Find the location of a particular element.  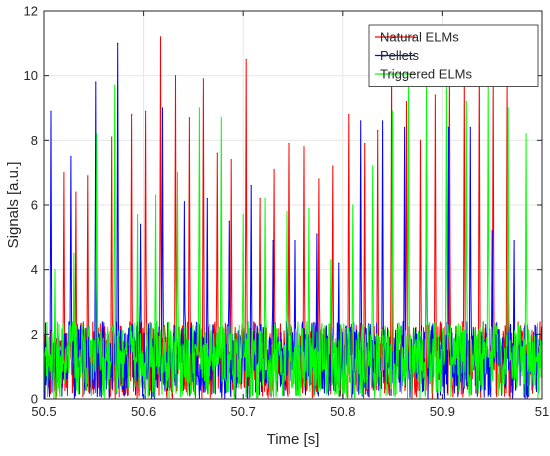

y-tick-label: 0 is located at coordinates (34, 399).